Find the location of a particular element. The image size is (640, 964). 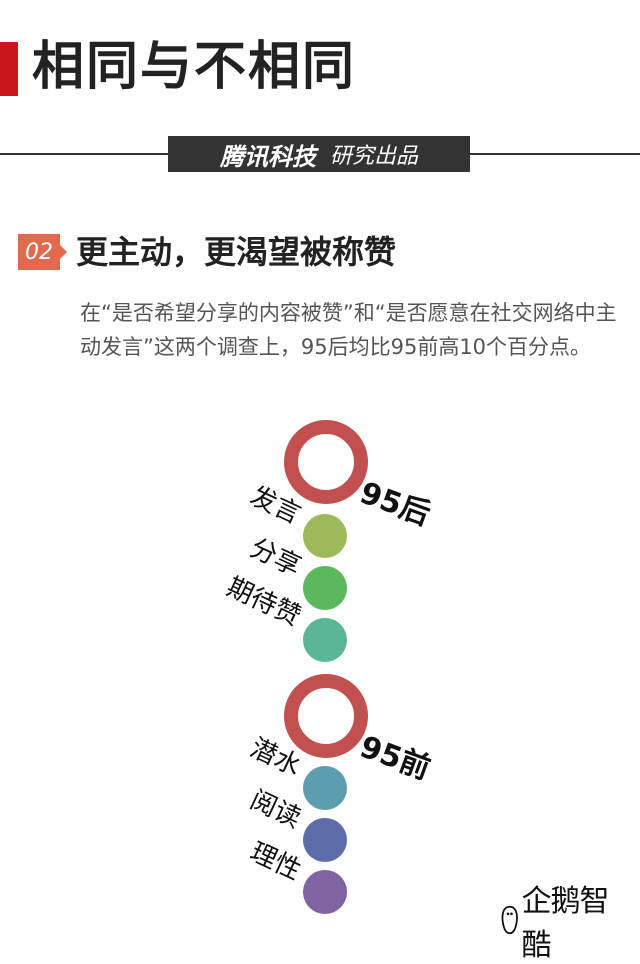

dot-read is located at coordinates (325, 840).